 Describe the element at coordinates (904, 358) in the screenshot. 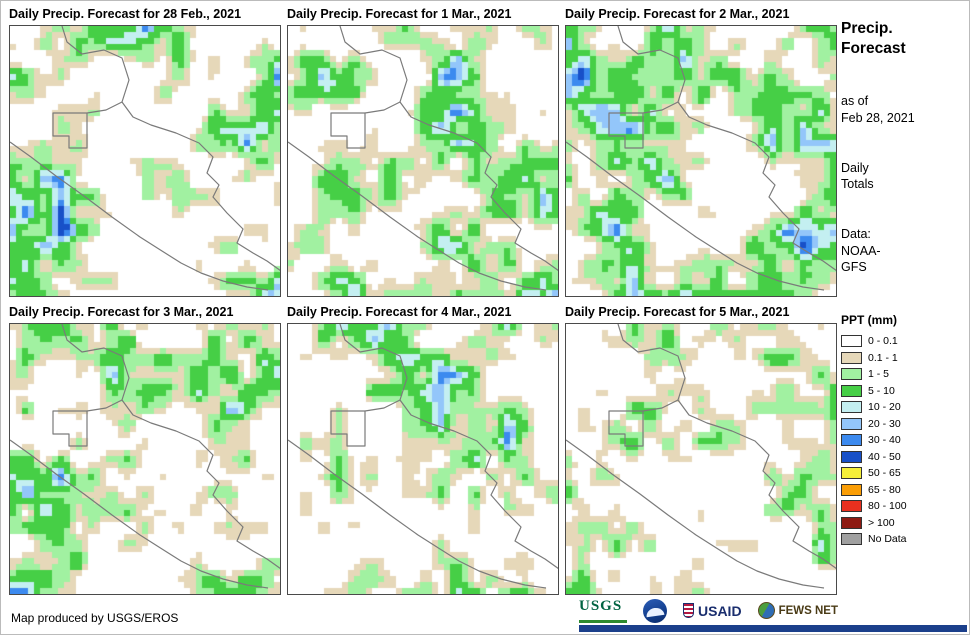

I see `legend-row: 0.1 - 1` at that location.